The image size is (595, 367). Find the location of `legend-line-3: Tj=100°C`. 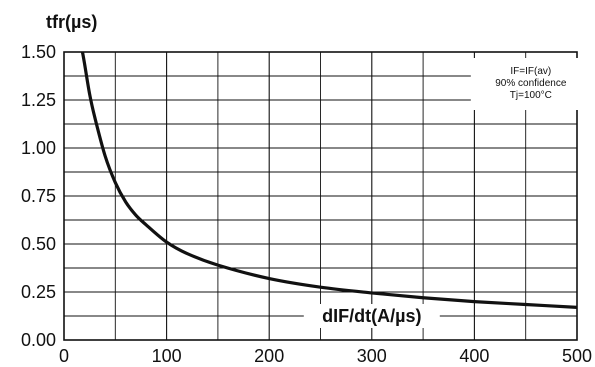

legend-line-3: Tj=100°C is located at coordinates (531, 95).